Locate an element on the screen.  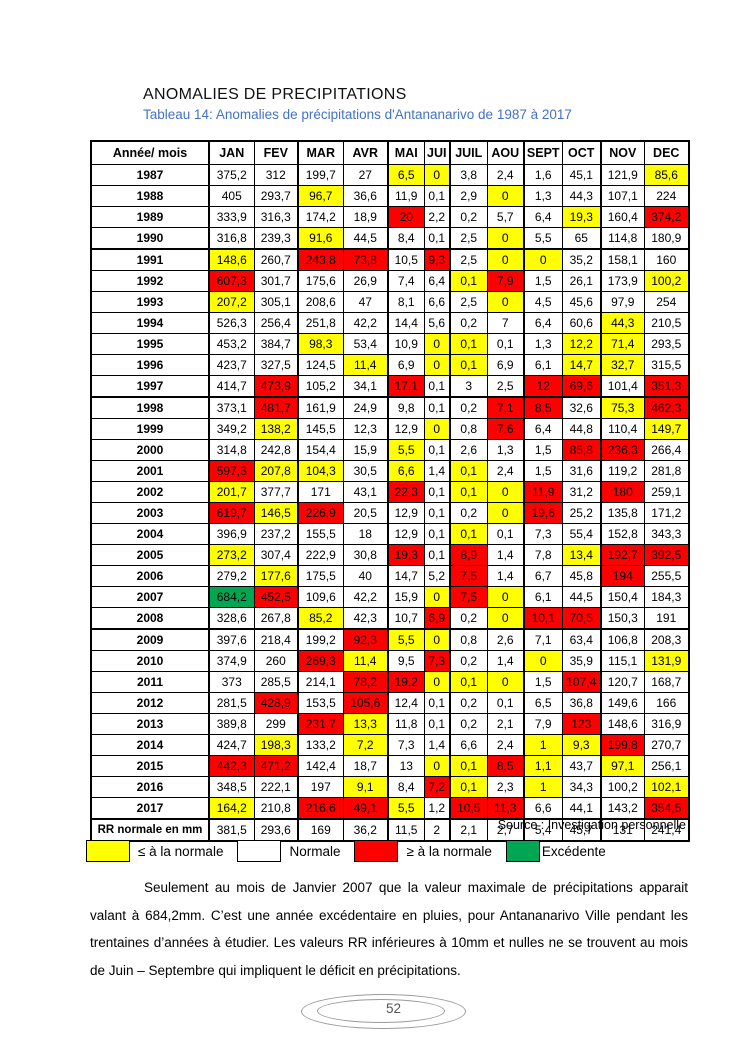
value-cell: 70,5 is located at coordinates (581, 618).